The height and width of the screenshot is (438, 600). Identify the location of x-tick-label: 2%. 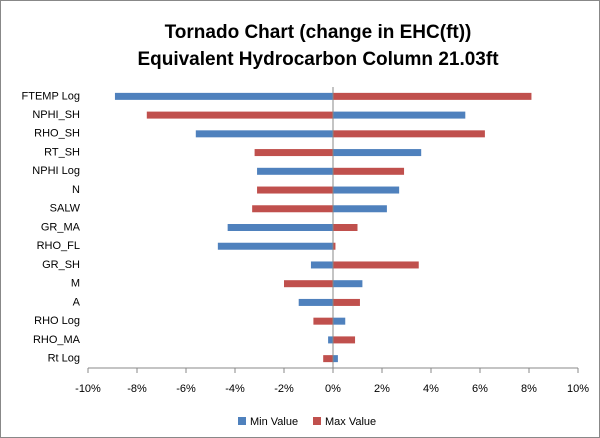
(382, 389).